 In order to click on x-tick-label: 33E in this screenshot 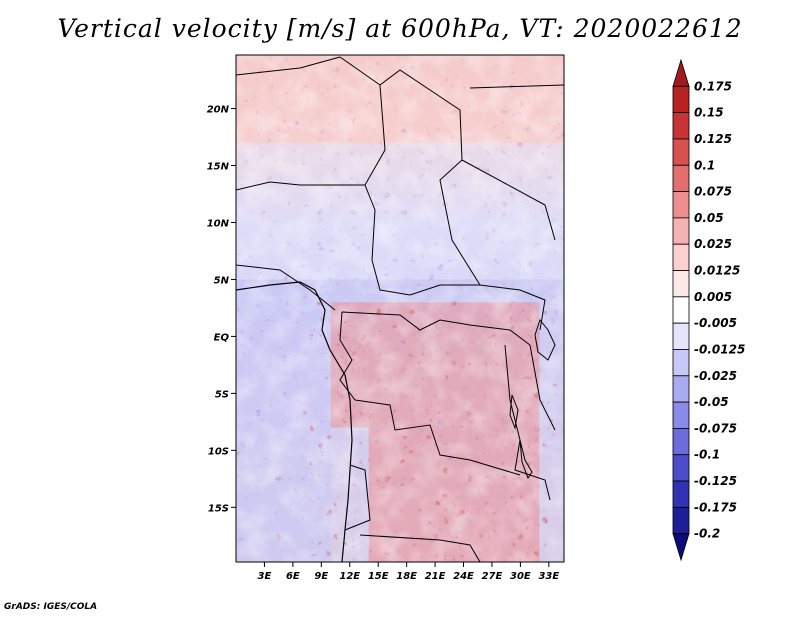, I will do `click(548, 576)`.